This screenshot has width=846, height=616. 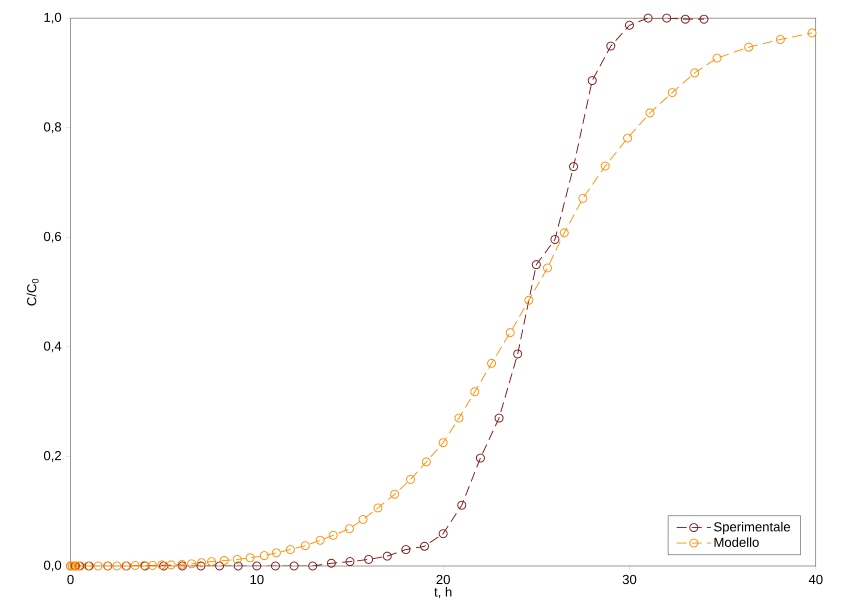 What do you see at coordinates (53, 237) in the screenshot?
I see `y-tick-label: 0,6` at bounding box center [53, 237].